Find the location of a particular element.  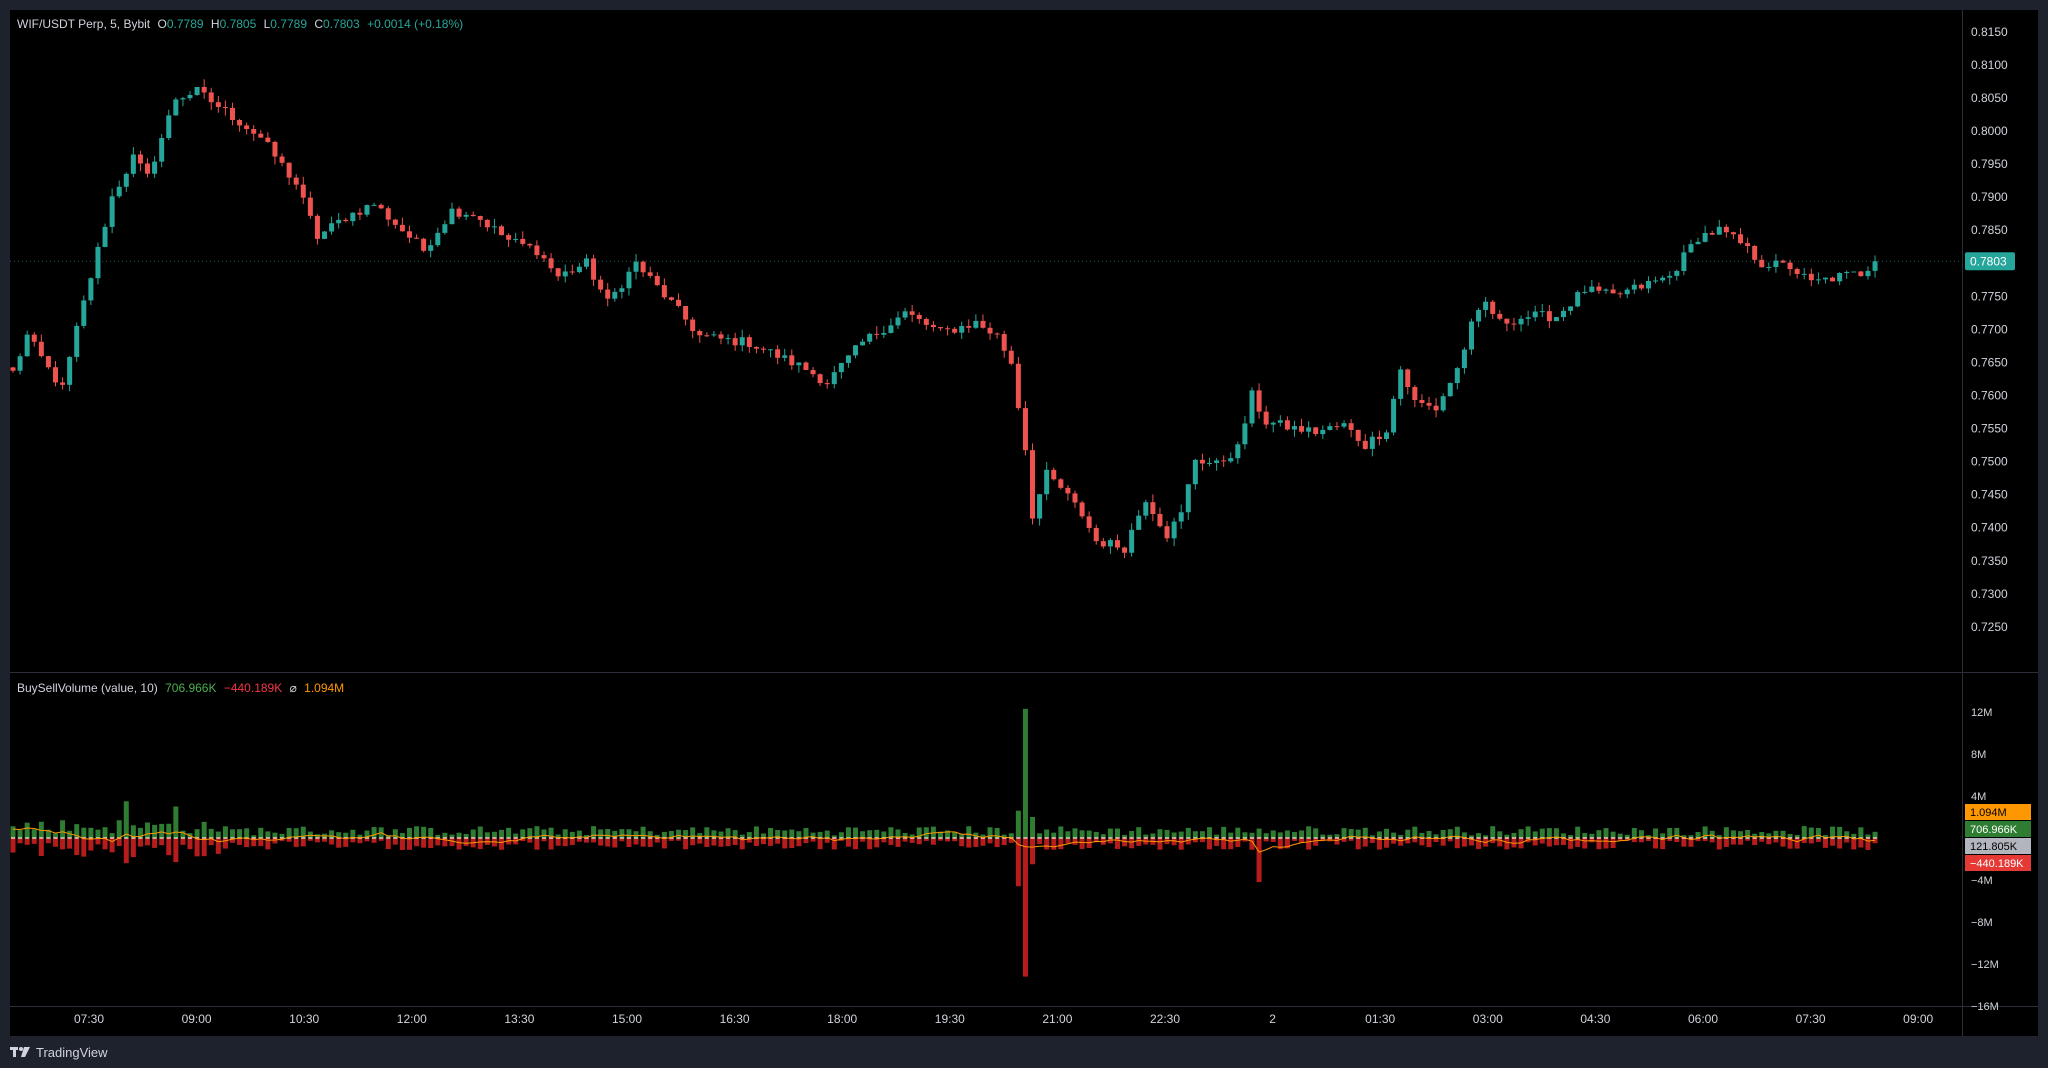

time-tick-label: 07:30 is located at coordinates (1811, 1019).